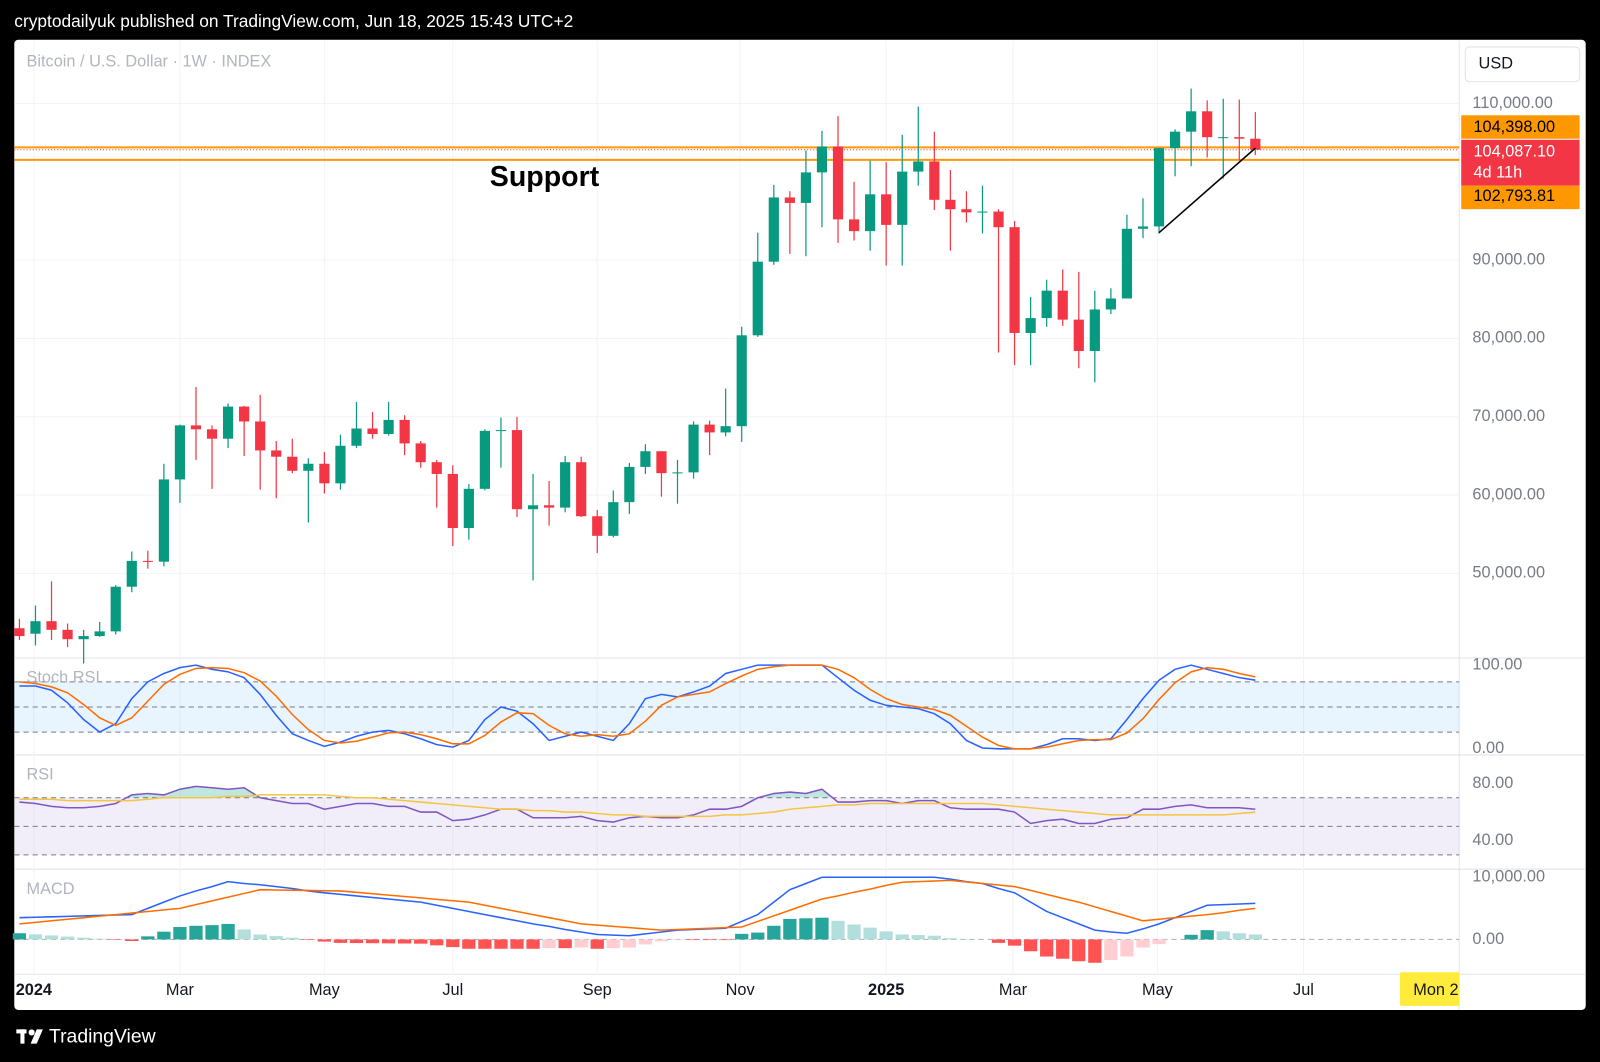 The image size is (1600, 1062). Describe the element at coordinates (886, 990) in the screenshot. I see `x-tick-label: 2025` at that location.